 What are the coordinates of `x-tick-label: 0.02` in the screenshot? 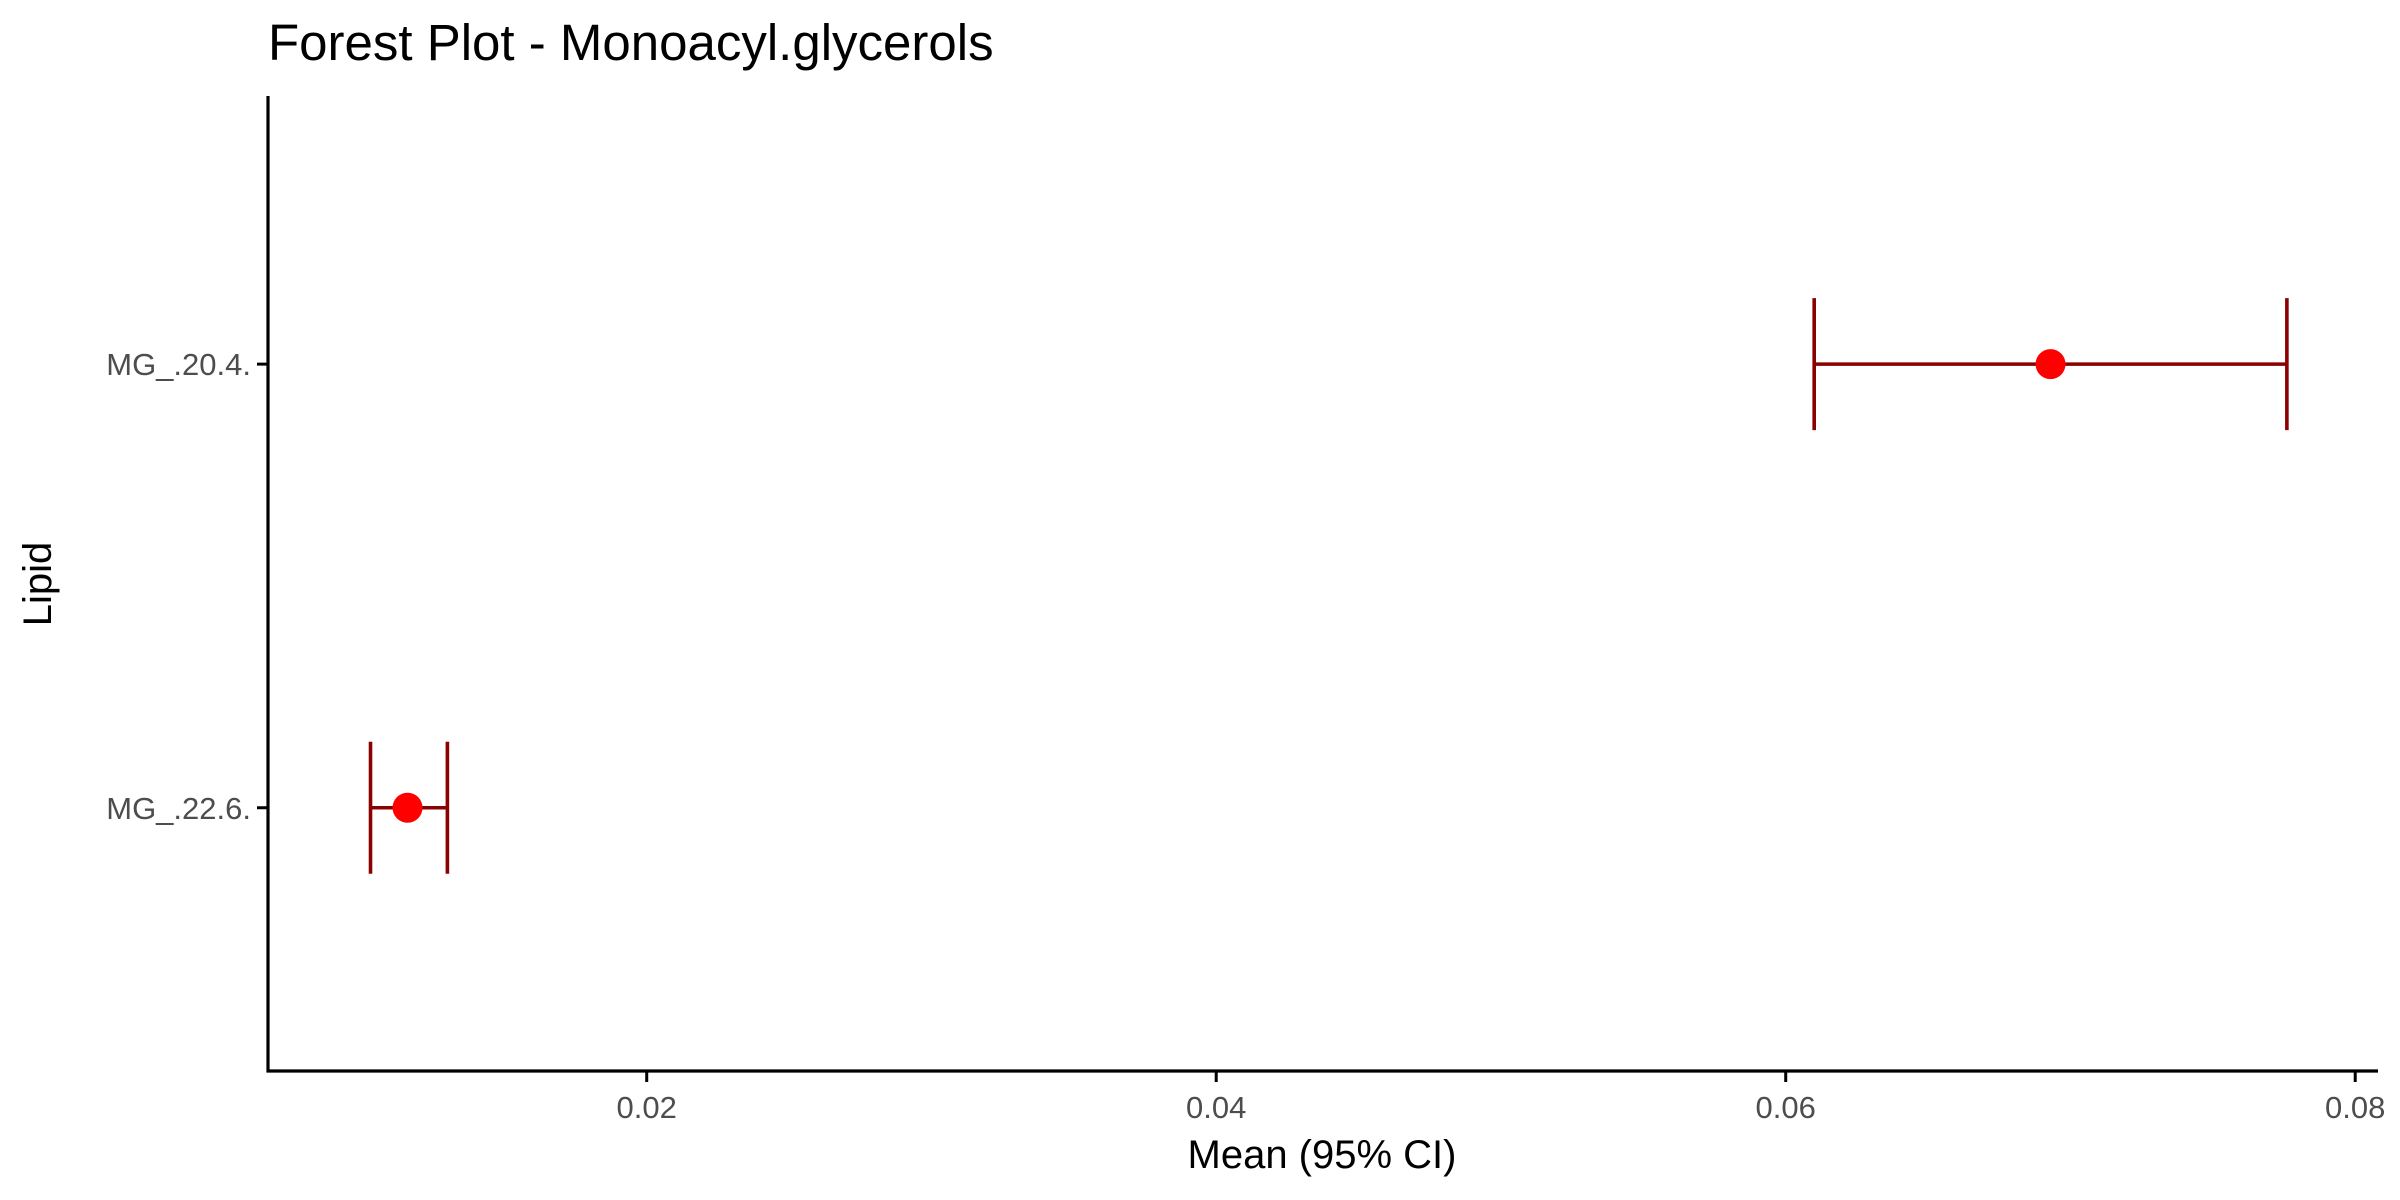 It's located at (647, 1107).